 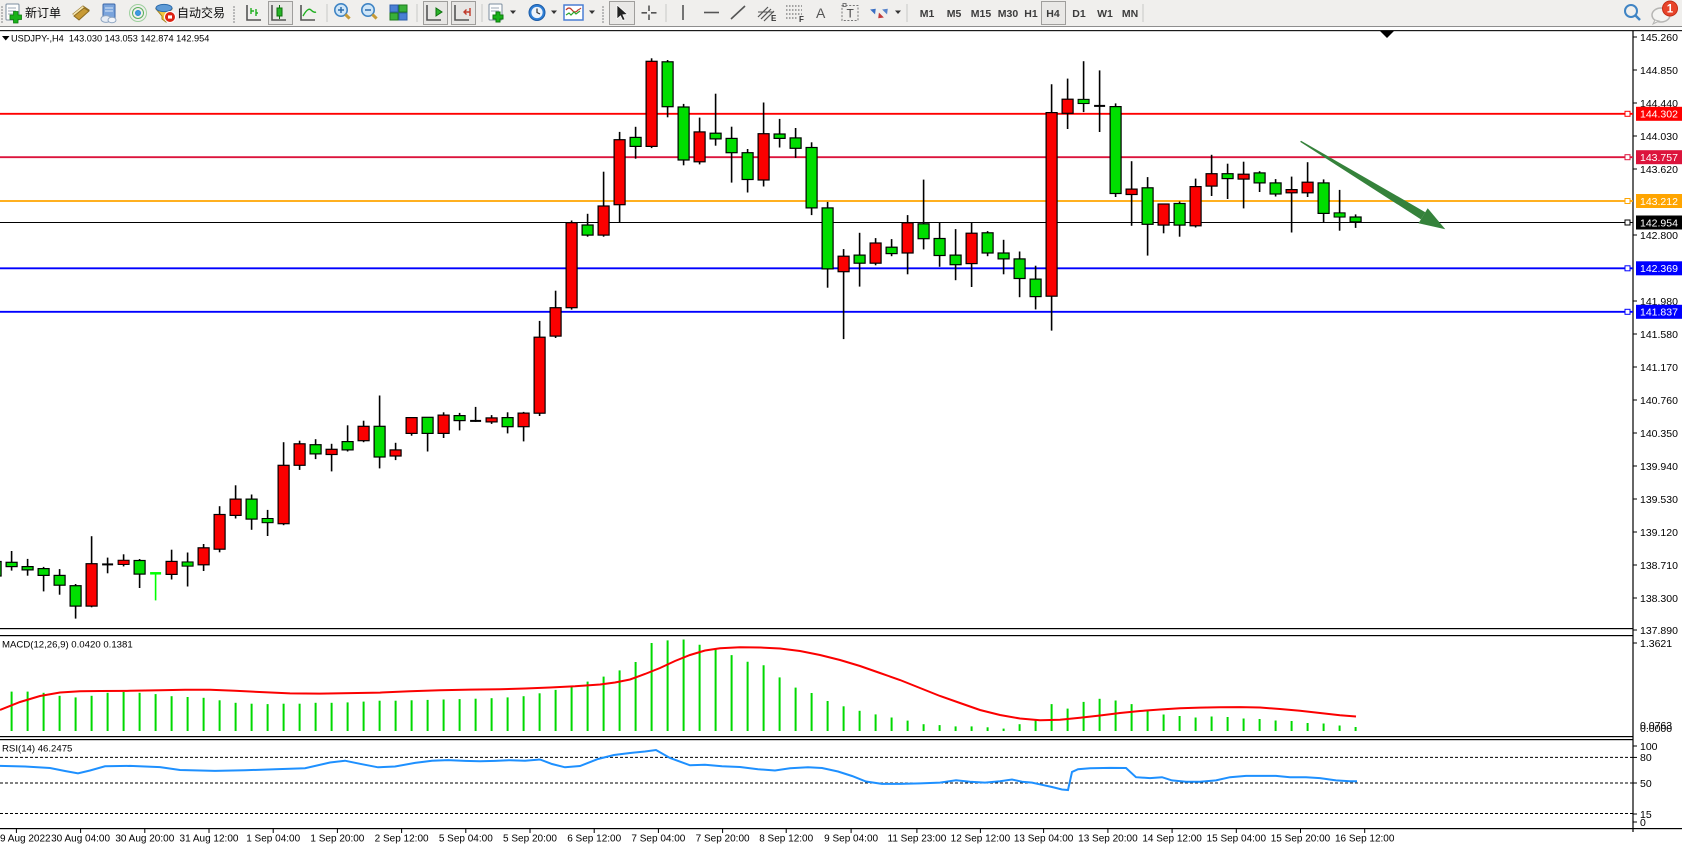 I want to click on svg-text: 0.0000, so click(x=1656, y=729).